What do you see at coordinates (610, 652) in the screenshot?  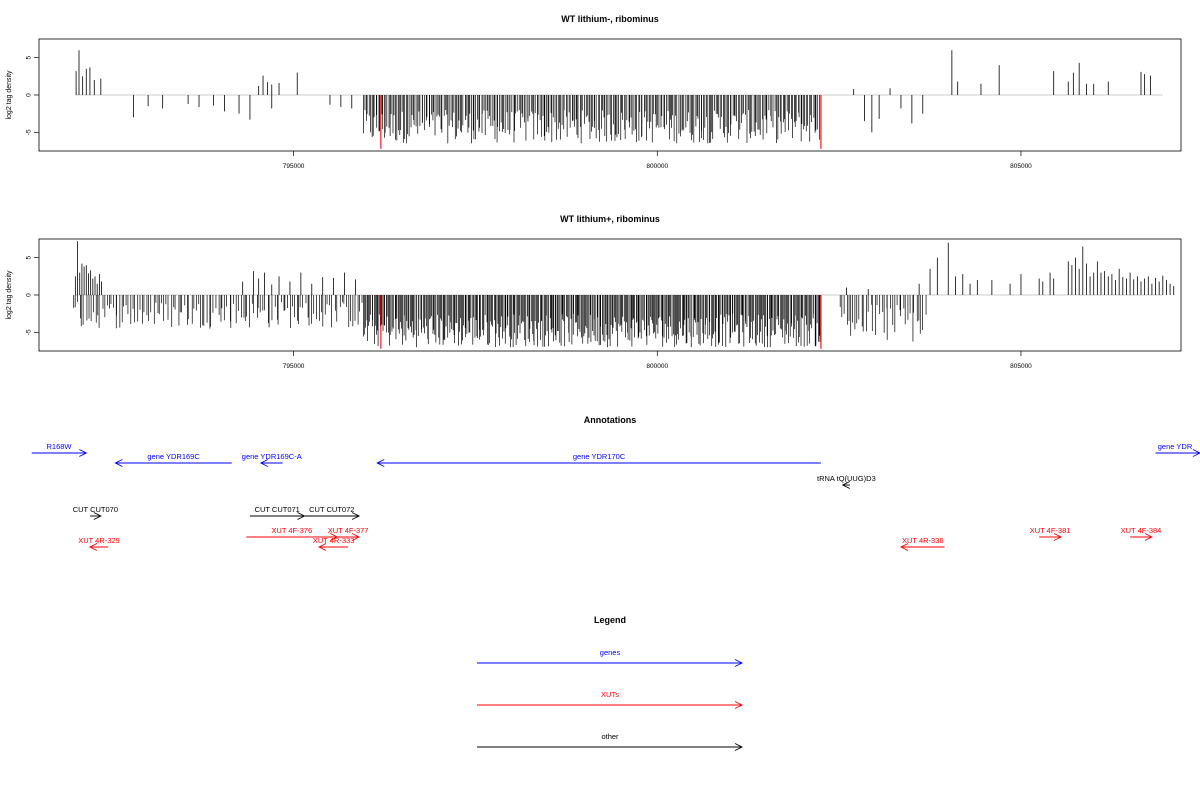 I see `legend-label: genes` at bounding box center [610, 652].